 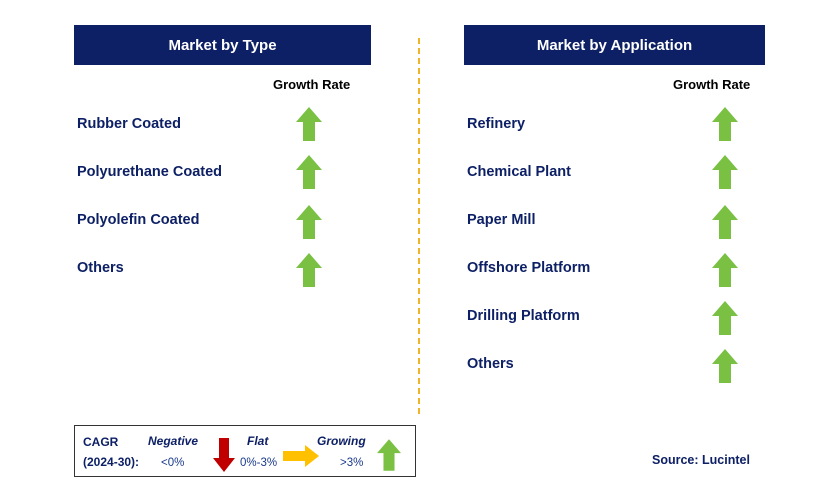 I want to click on legend-cagr-label: CAGR, so click(x=101, y=442).